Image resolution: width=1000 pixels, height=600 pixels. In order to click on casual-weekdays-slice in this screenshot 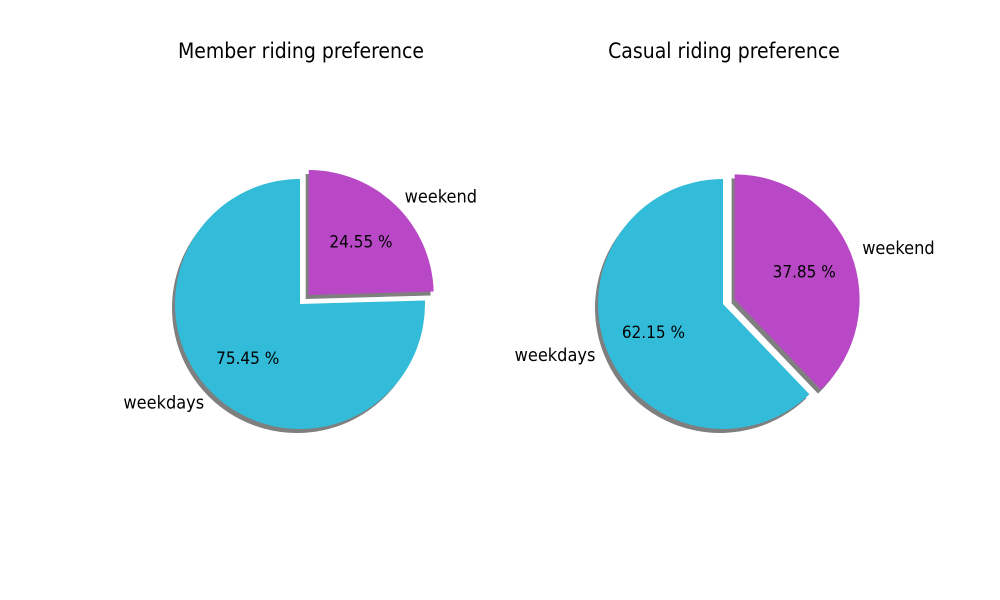, I will do `click(703, 303)`.